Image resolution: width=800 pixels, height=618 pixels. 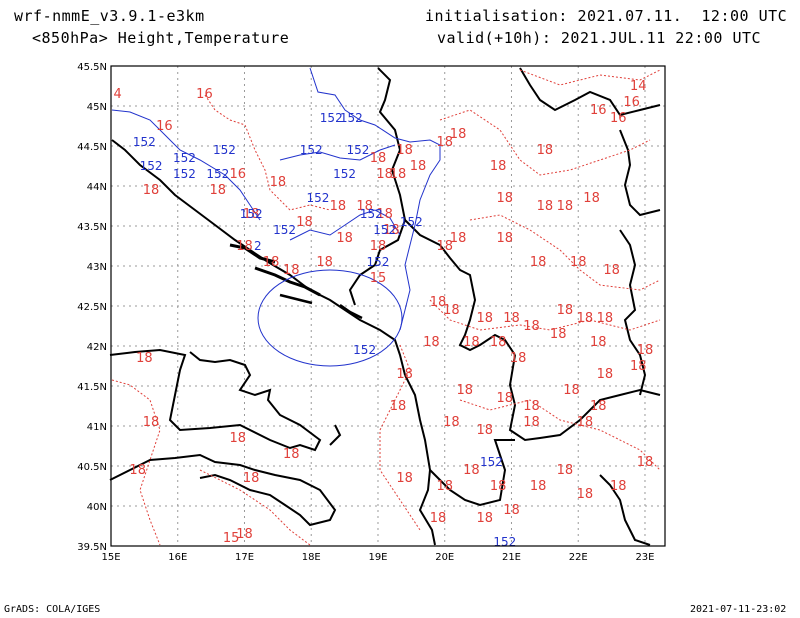 What do you see at coordinates (258, 246) in the screenshot?
I see `height-contour-label: 2` at bounding box center [258, 246].